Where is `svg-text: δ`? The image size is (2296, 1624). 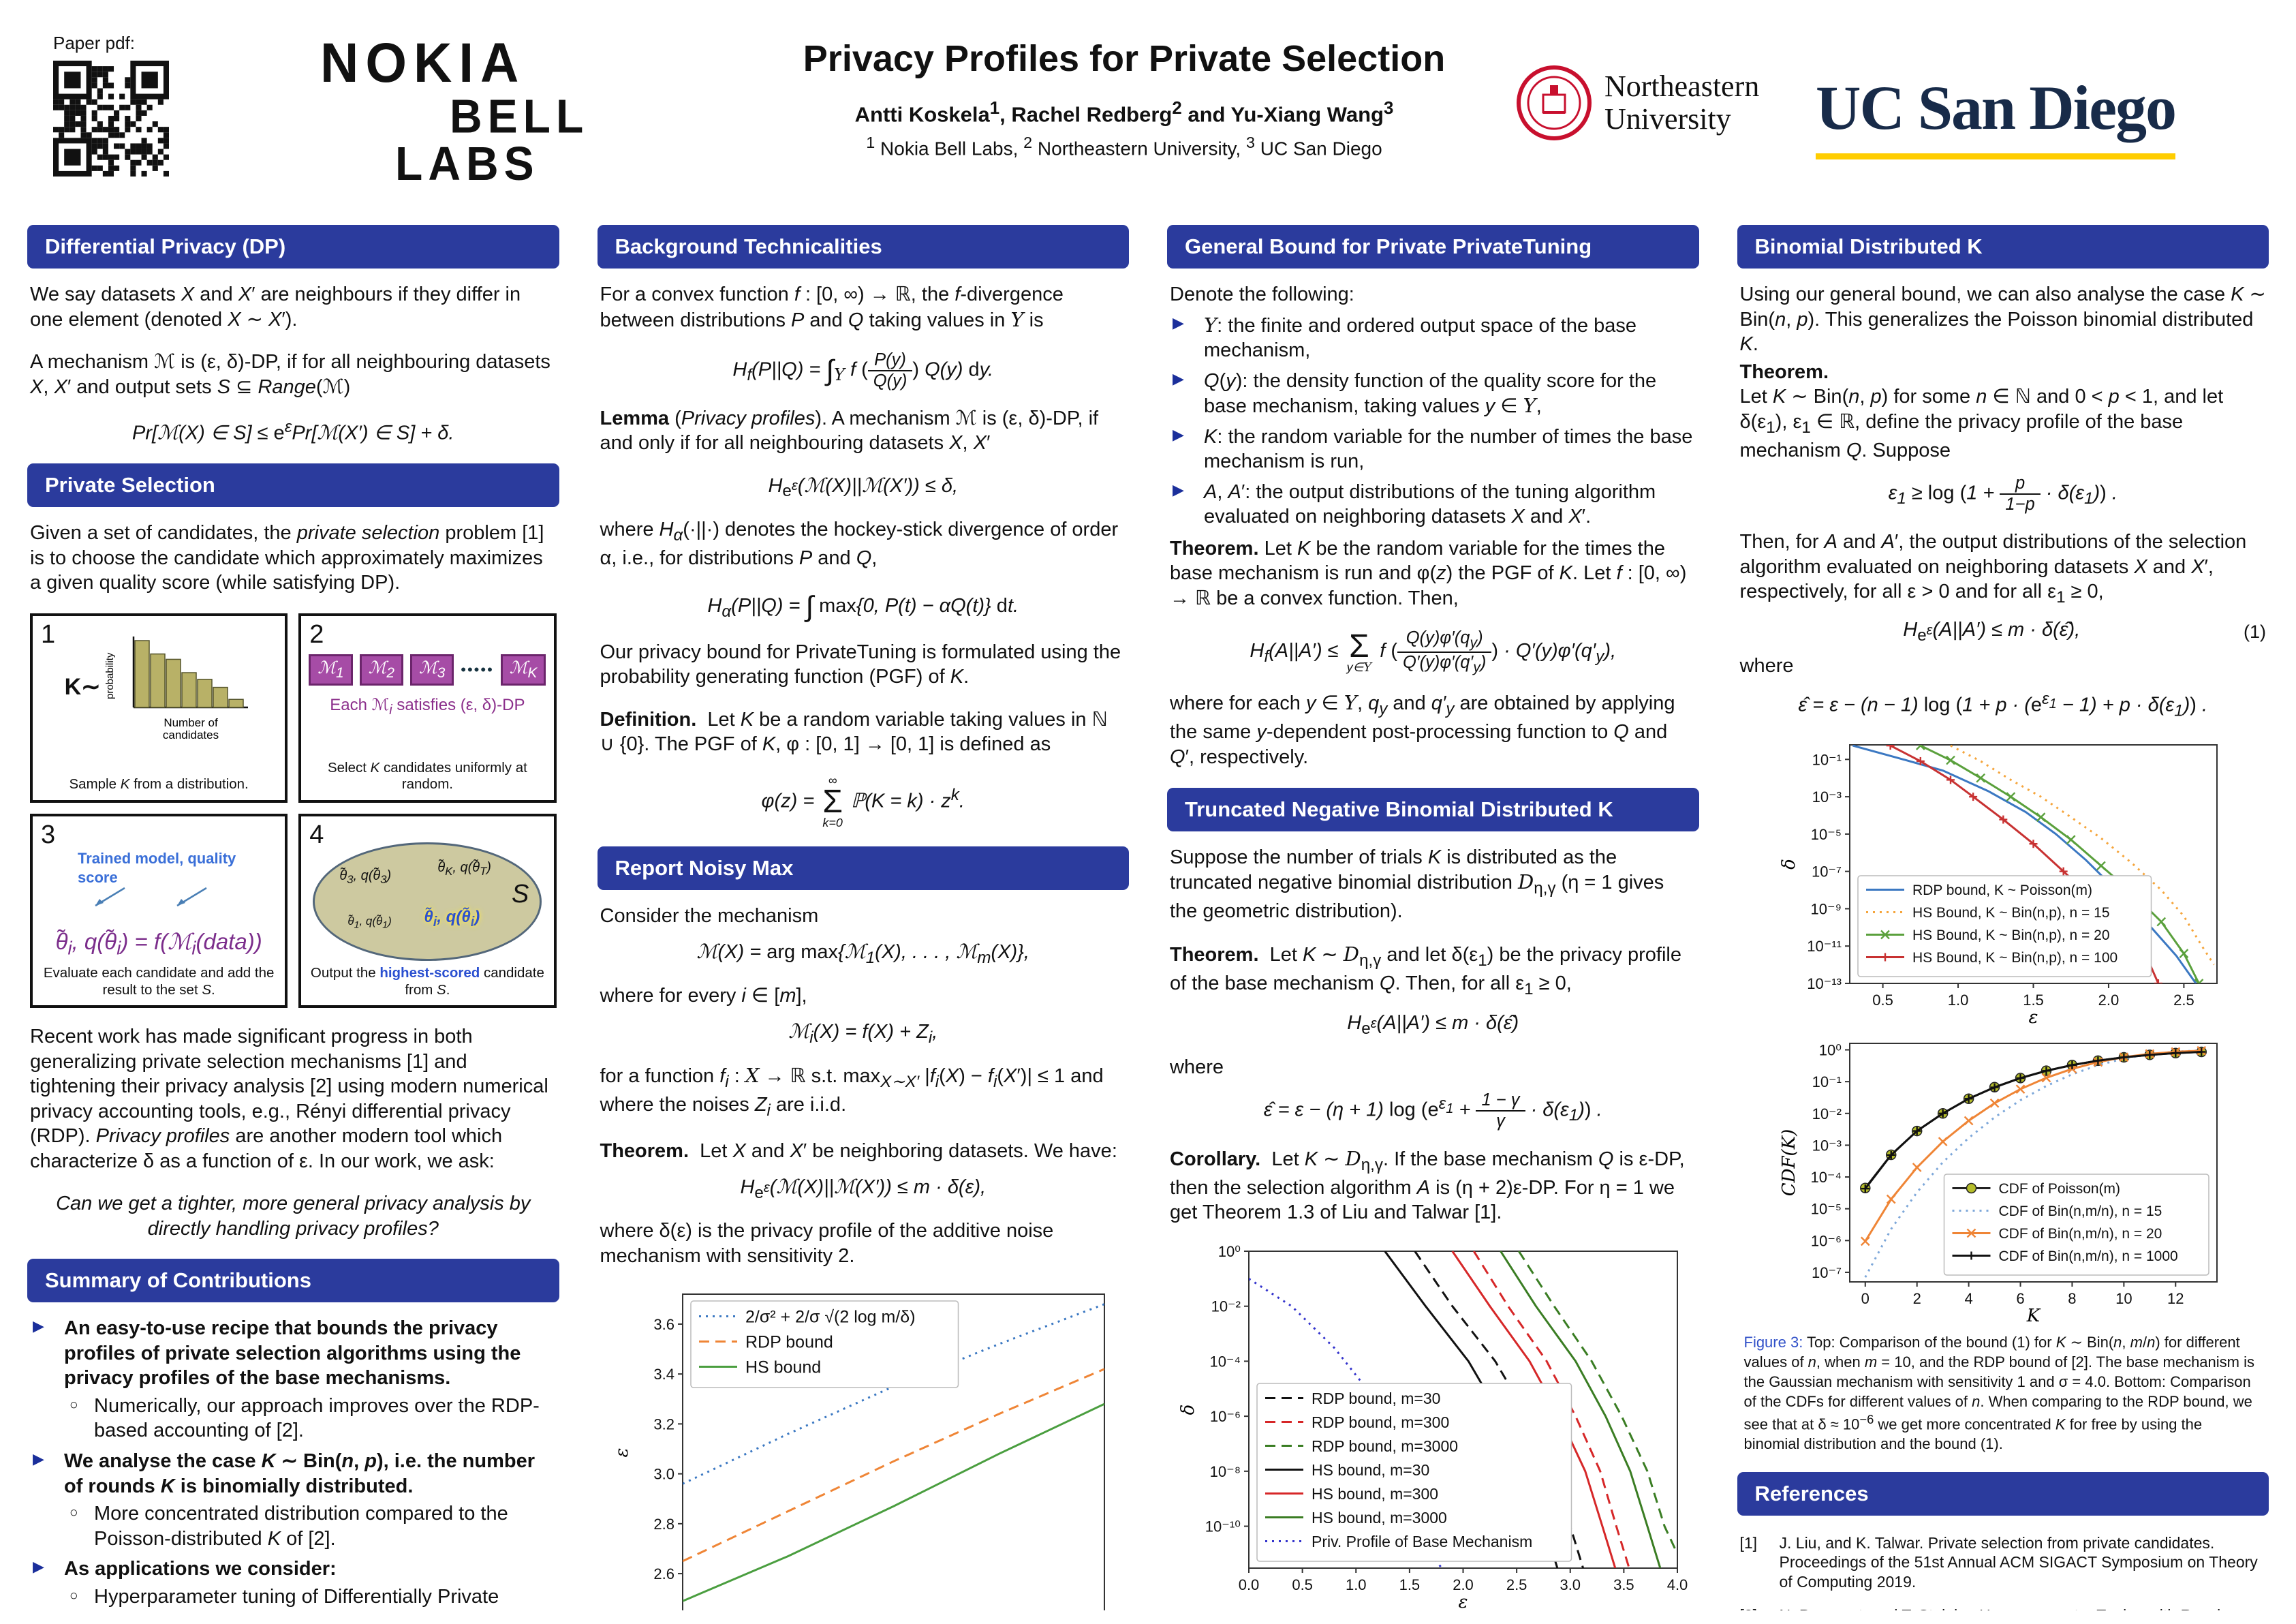 svg-text: δ is located at coordinates (1188, 1410).